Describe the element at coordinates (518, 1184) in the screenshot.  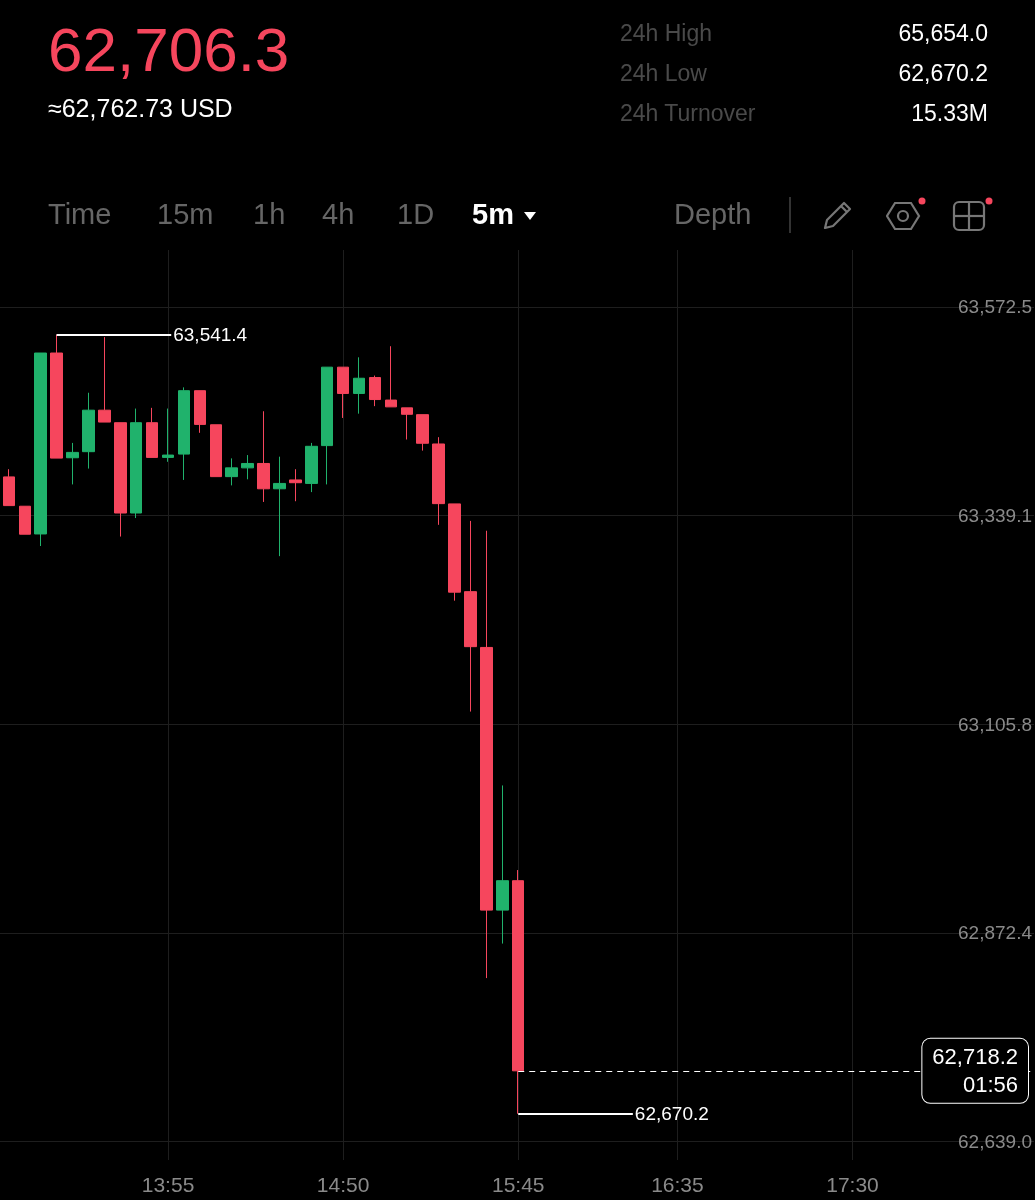
I see `x-tick-label: 15:45` at that location.